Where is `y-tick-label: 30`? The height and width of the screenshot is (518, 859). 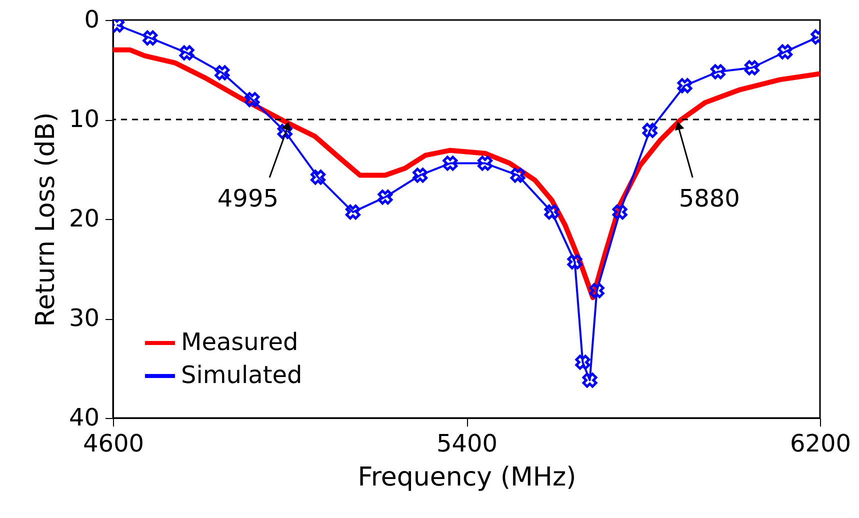
y-tick-label: 30 is located at coordinates (84, 318).